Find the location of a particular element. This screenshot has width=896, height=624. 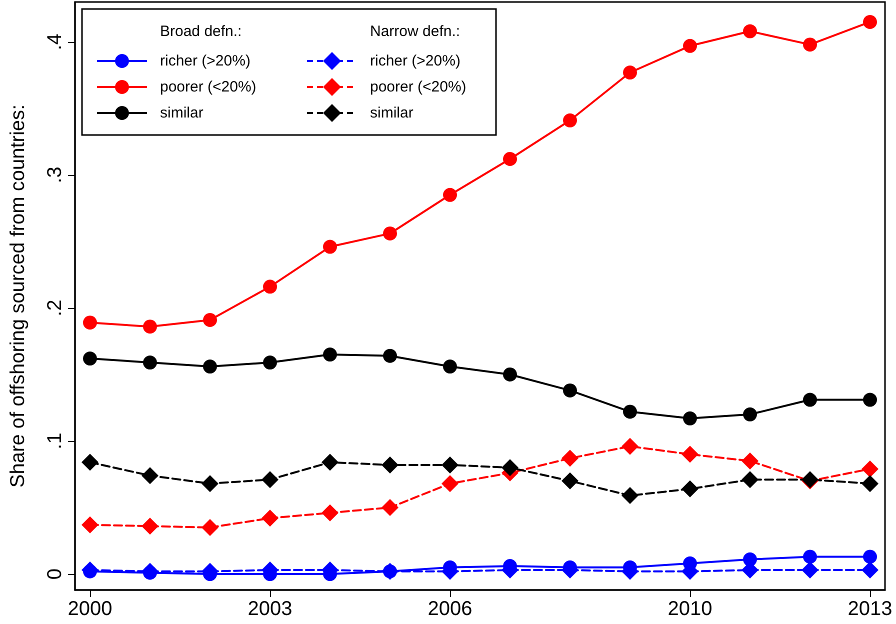

y-tick-label: .2 is located at coordinates (55, 308).